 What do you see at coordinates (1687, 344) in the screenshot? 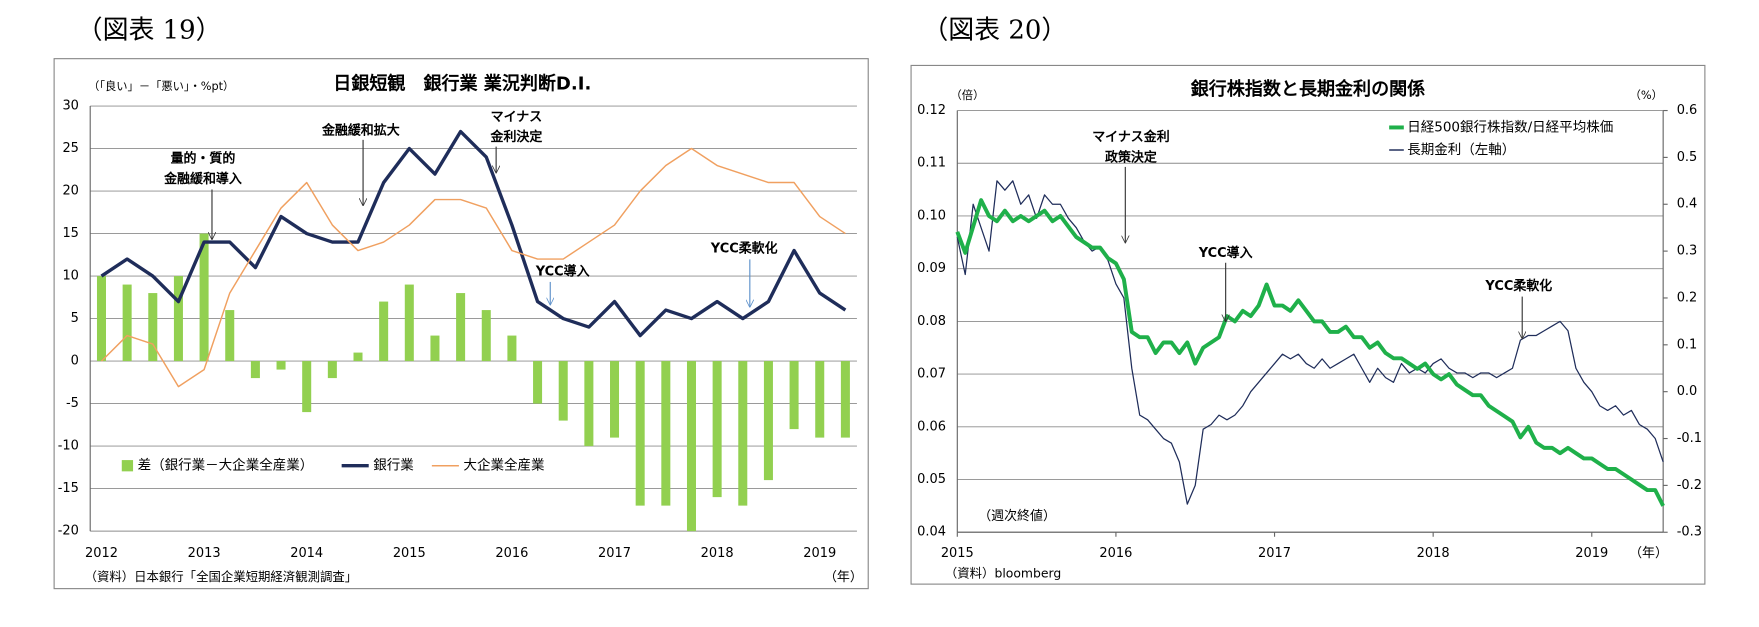
I see `y2-tick-label: 0.1` at bounding box center [1687, 344].